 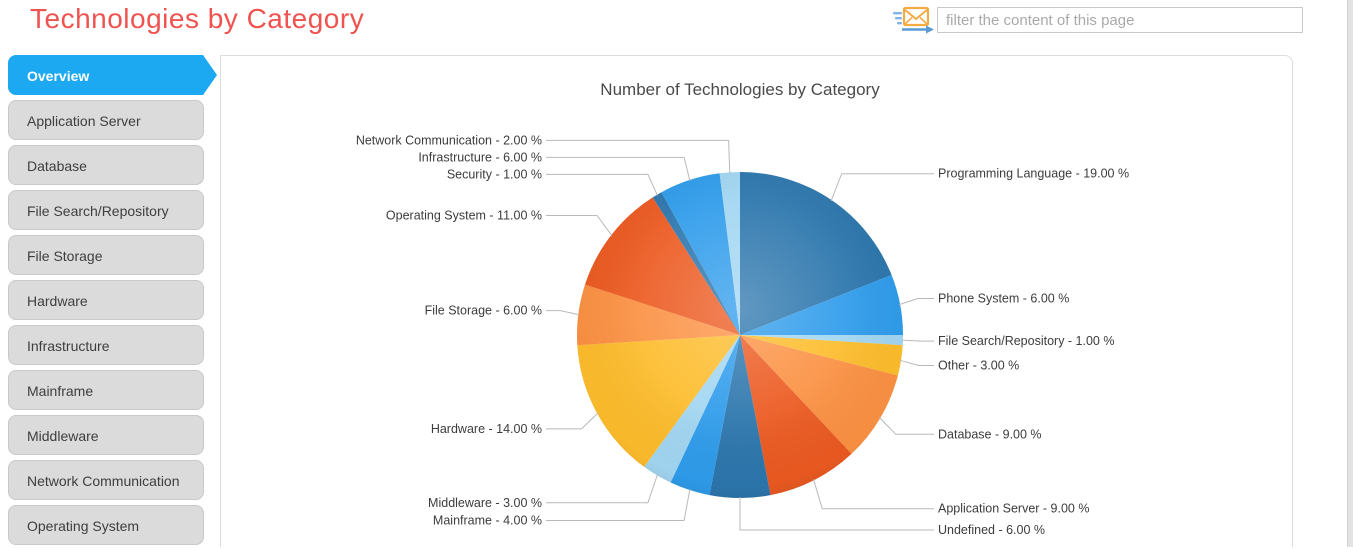 I want to click on sidebar-item-label: Network Communication, so click(x=103, y=481).